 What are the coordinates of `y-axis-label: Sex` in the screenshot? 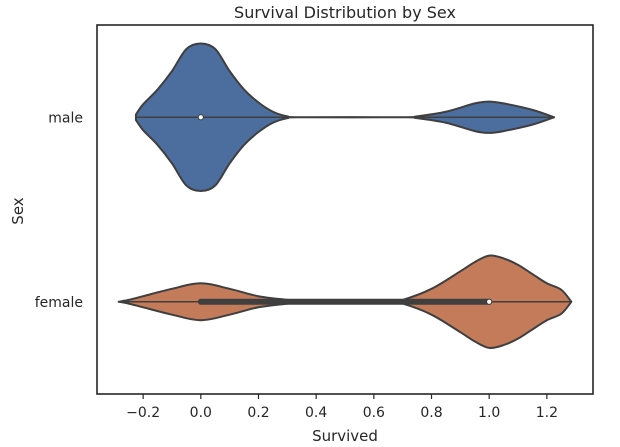 It's located at (18, 210).